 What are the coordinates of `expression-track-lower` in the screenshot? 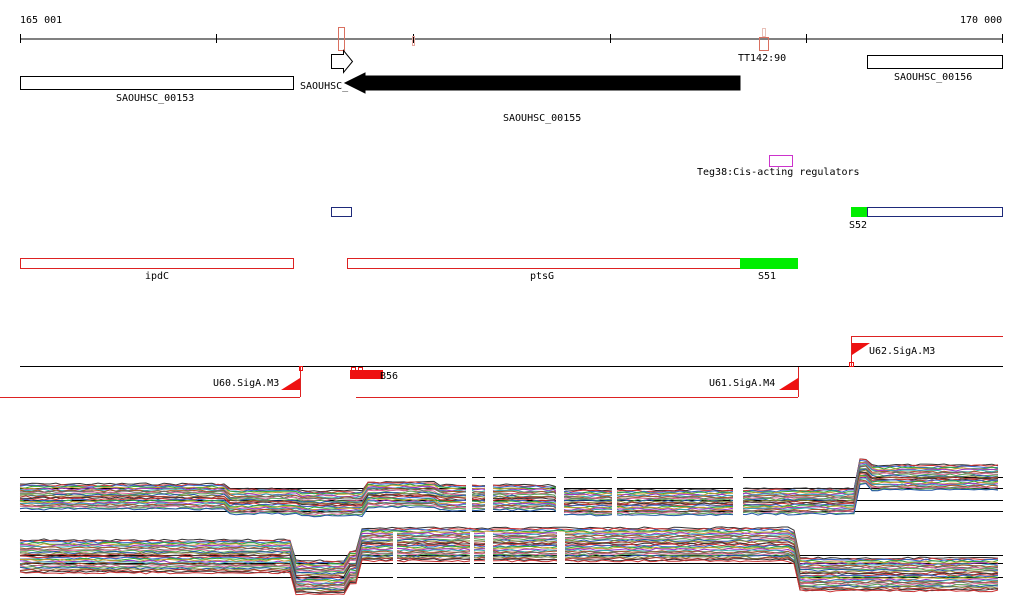 It's located at (511, 561).